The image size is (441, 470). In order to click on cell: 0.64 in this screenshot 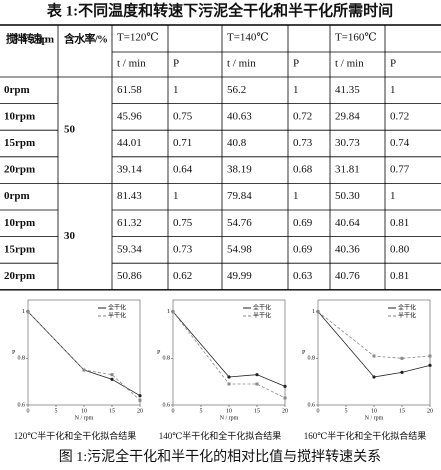, I will do `click(183, 170)`.